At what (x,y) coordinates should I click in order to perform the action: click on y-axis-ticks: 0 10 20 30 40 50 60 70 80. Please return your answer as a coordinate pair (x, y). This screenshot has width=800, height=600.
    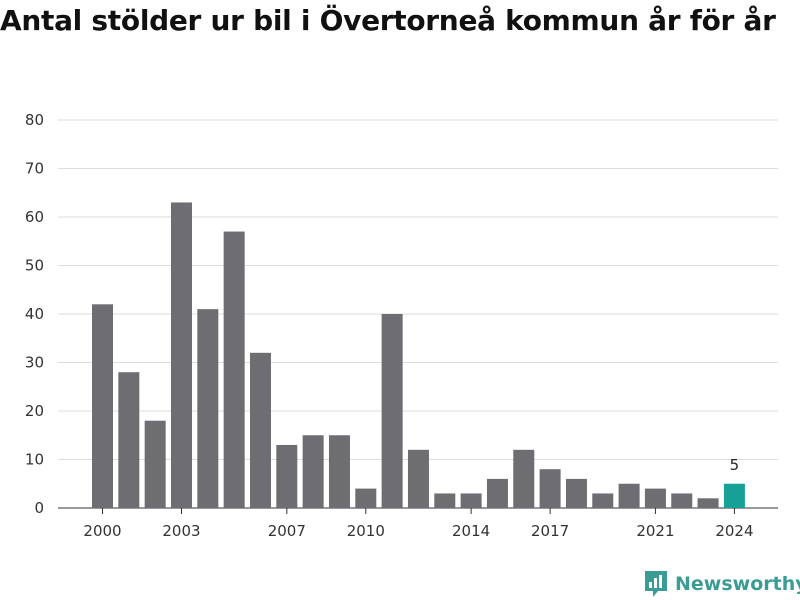
    Looking at the image, I should click on (34, 314).